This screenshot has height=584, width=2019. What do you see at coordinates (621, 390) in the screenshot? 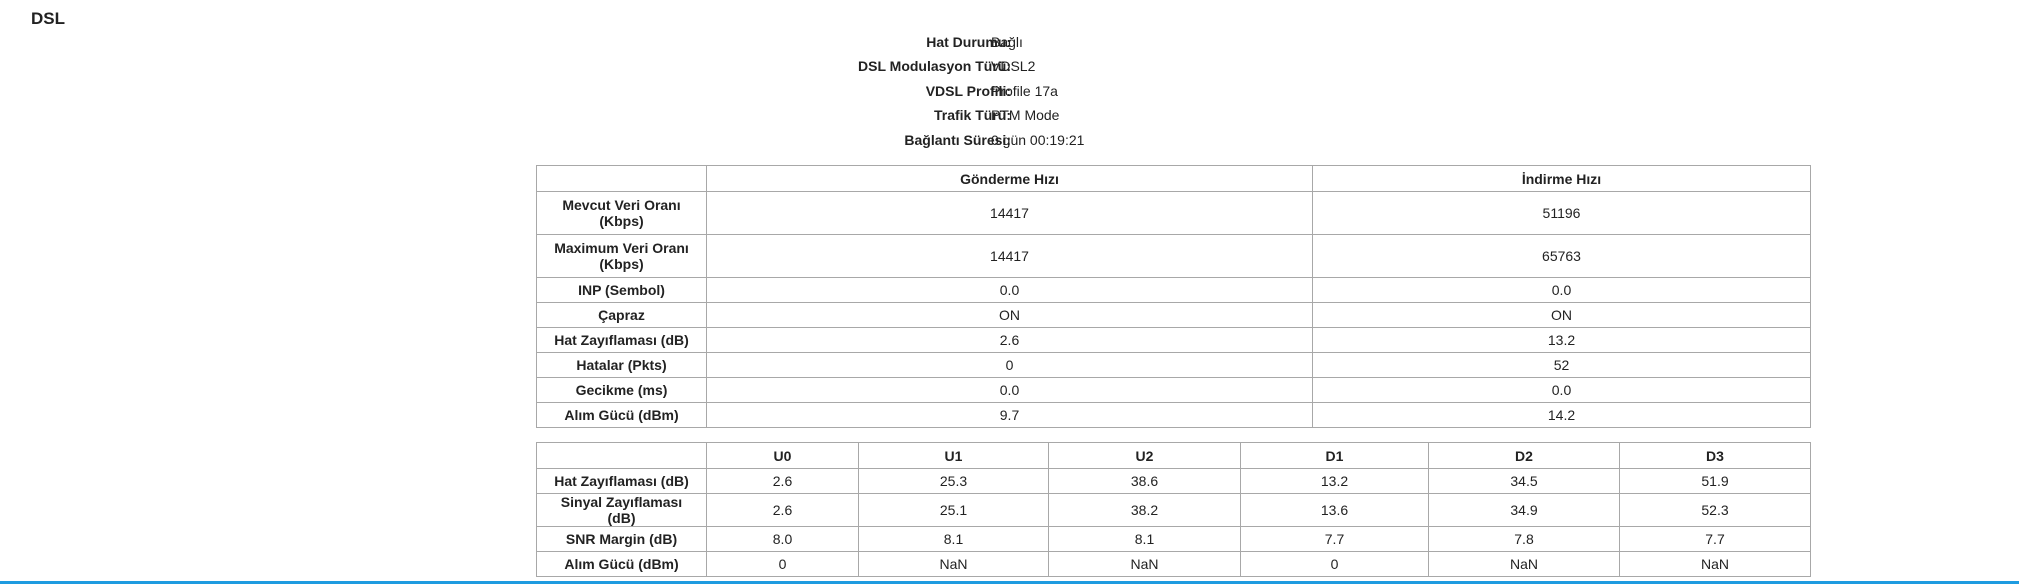
I see `row-header: Gecikme (ms)` at bounding box center [621, 390].